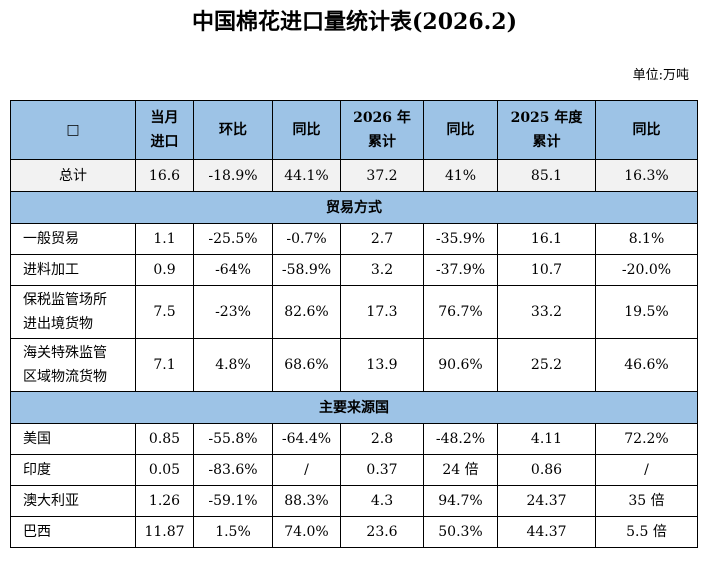  What do you see at coordinates (460, 439) in the screenshot?
I see `cell-value: -48.2%` at bounding box center [460, 439].